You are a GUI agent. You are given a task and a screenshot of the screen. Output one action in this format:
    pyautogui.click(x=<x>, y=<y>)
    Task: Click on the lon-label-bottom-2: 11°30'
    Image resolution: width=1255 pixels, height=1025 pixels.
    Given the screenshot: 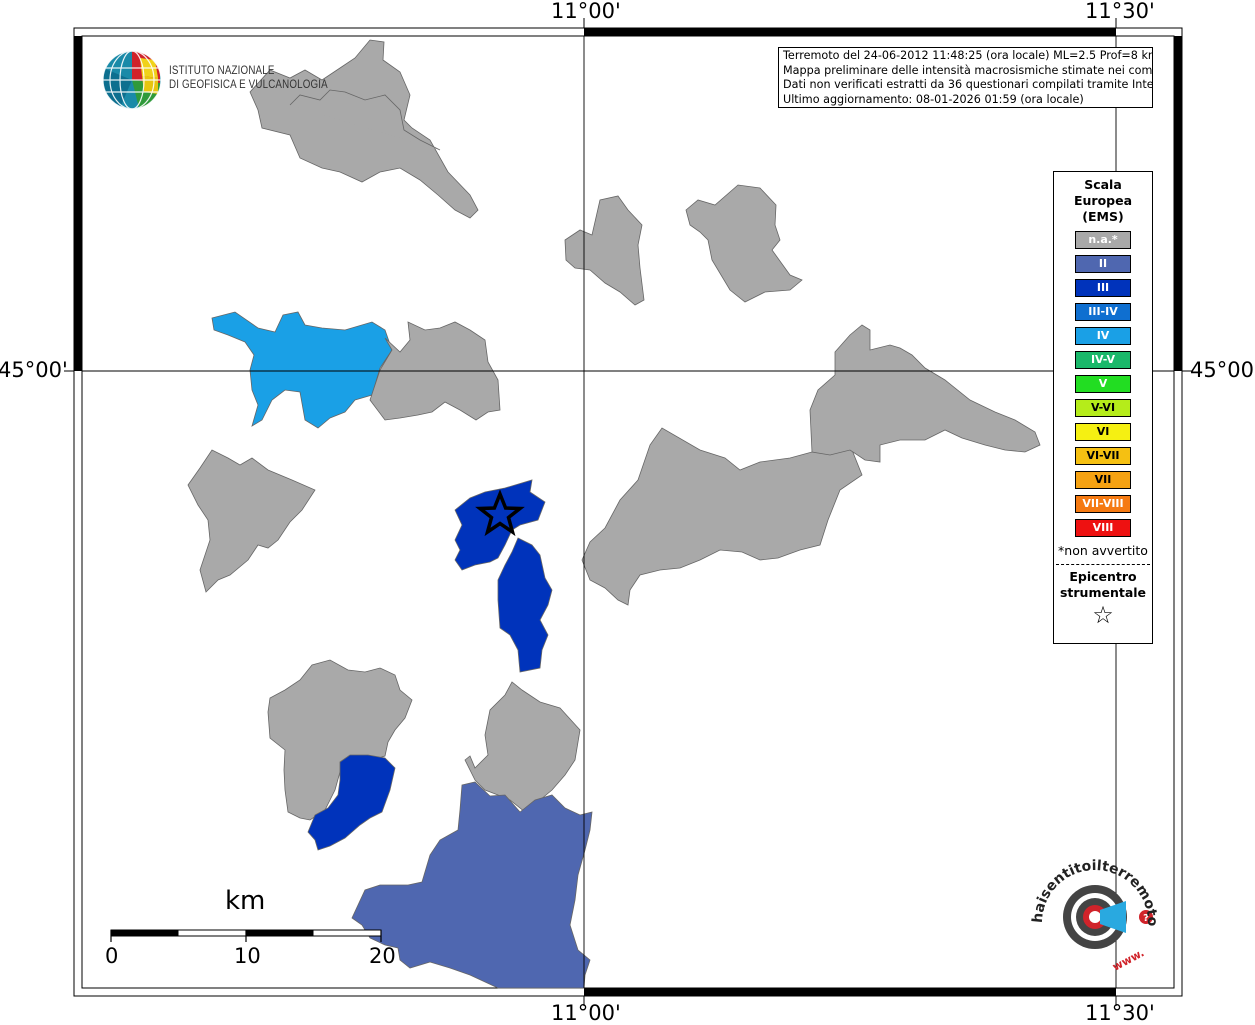 What is the action you would take?
    pyautogui.click(x=1120, y=1013)
    